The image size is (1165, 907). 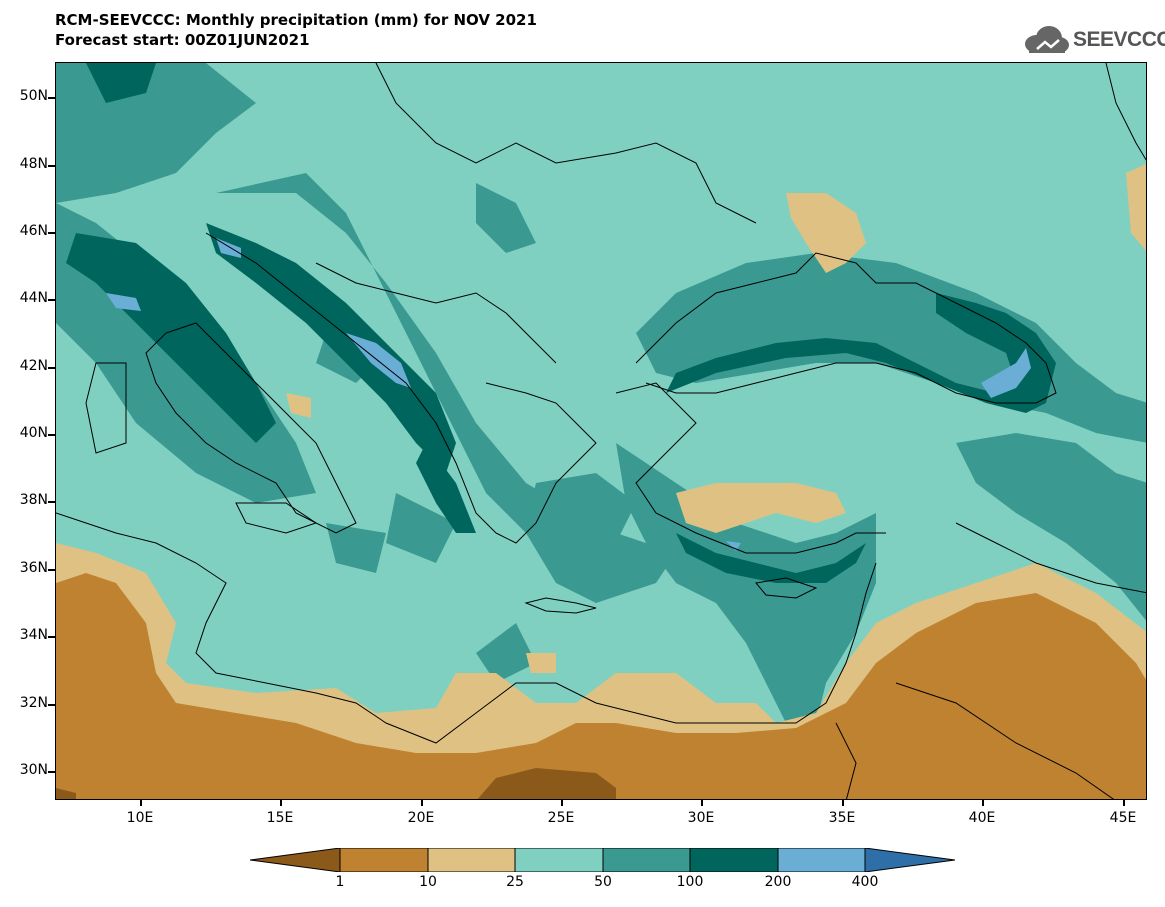 What do you see at coordinates (778, 882) in the screenshot?
I see `colorbar-label-200: 200` at bounding box center [778, 882].